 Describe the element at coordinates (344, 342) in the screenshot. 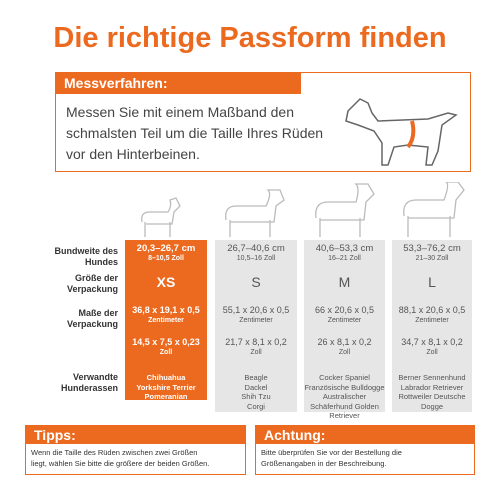

I see `dim-in: 26 x 8,1 x 0,2` at that location.